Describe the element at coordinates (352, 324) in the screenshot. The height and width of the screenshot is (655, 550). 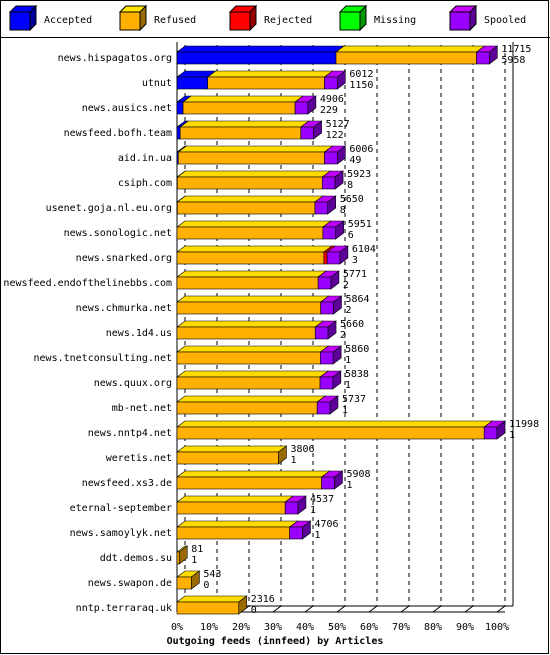
I see `offered-label: 5660` at that location.